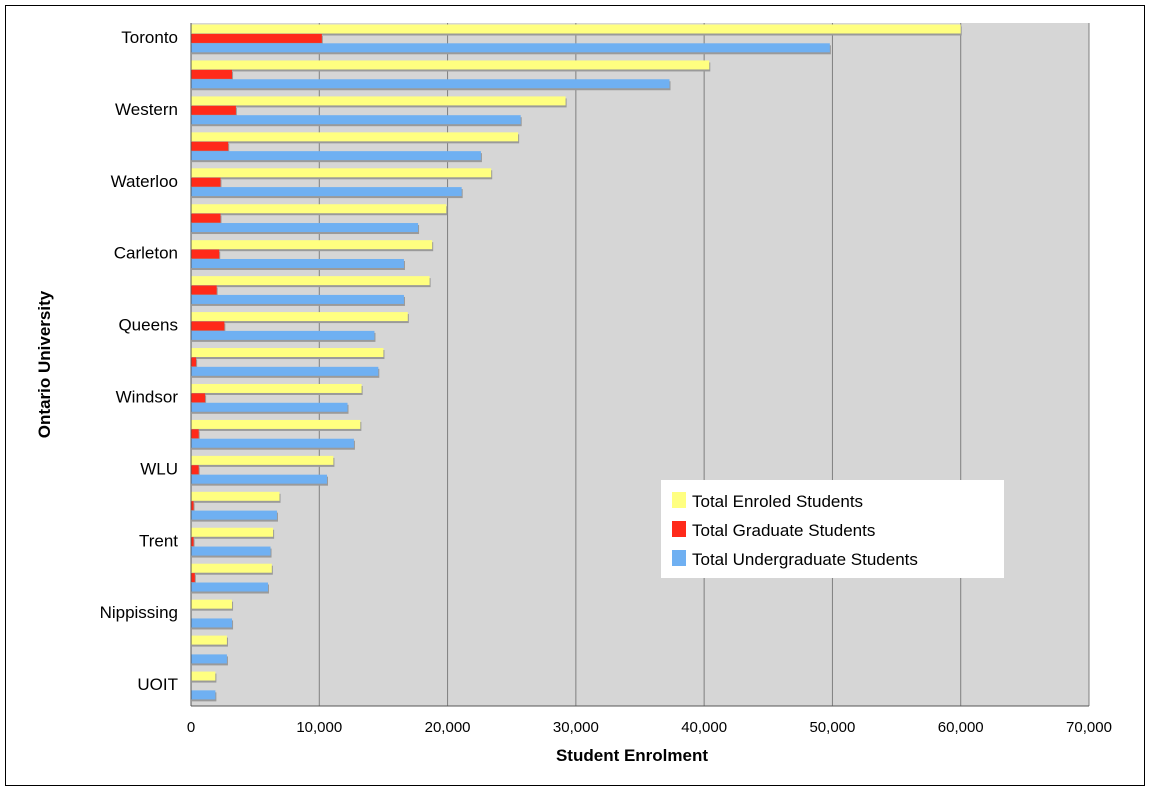 The width and height of the screenshot is (1151, 792). Describe the element at coordinates (448, 727) in the screenshot. I see `x-tick-label-2: 20,000` at that location.